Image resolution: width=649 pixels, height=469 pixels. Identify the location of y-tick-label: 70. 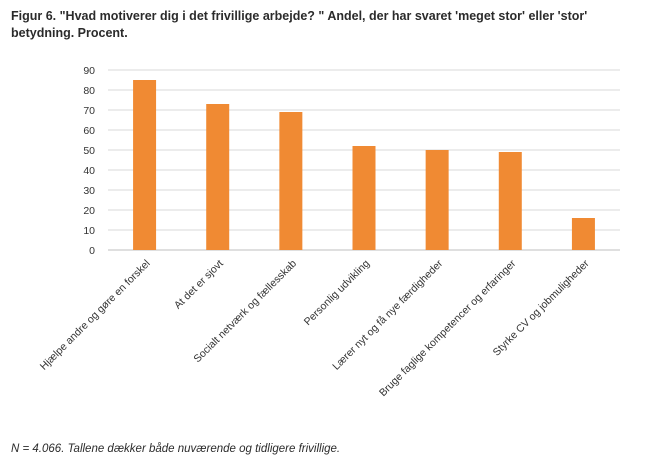
(89, 111).